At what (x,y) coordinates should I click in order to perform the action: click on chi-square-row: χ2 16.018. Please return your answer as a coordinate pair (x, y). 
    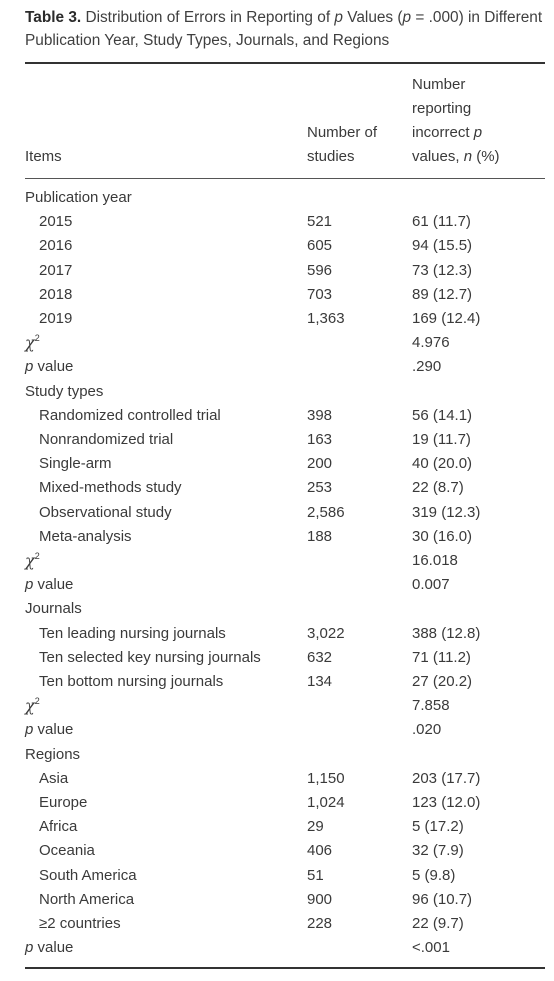
    Looking at the image, I should click on (277, 561).